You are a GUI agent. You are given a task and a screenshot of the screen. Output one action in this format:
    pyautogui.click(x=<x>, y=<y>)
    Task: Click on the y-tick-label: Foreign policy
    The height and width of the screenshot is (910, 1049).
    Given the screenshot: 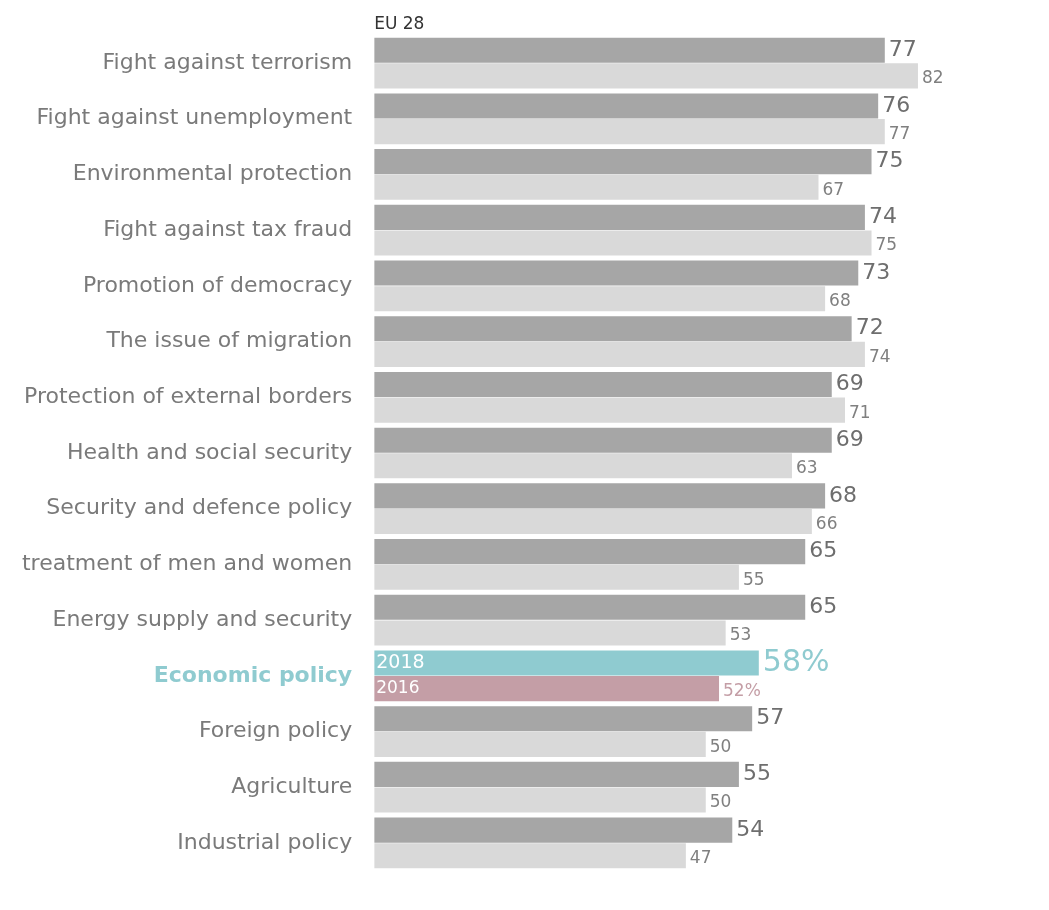 What is the action you would take?
    pyautogui.click(x=275, y=730)
    